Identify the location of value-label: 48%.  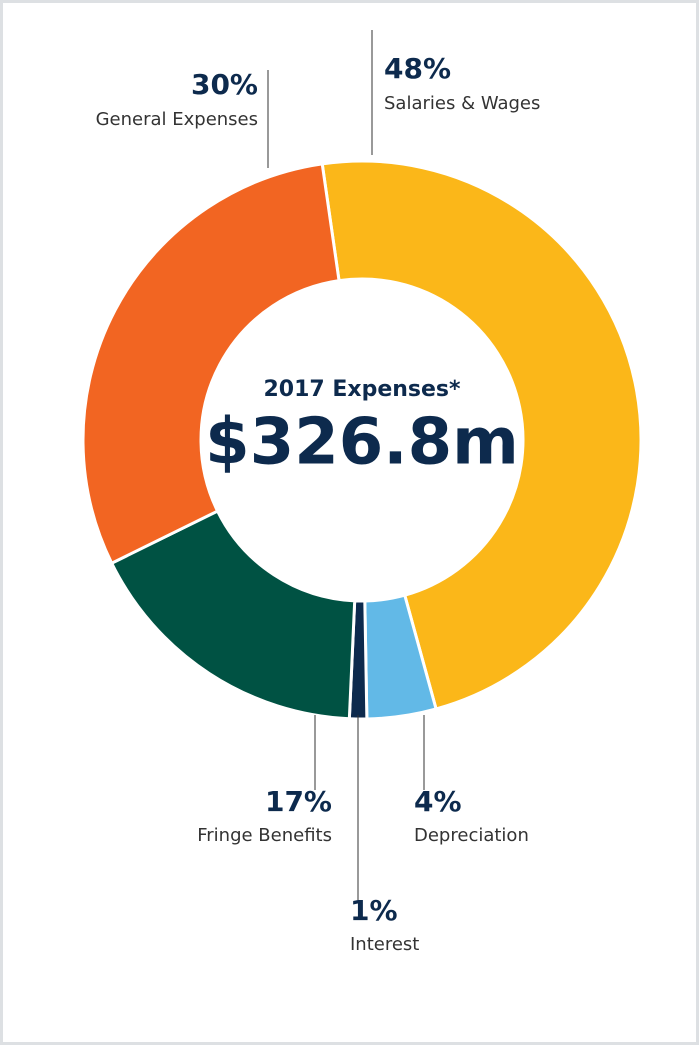
(417, 68).